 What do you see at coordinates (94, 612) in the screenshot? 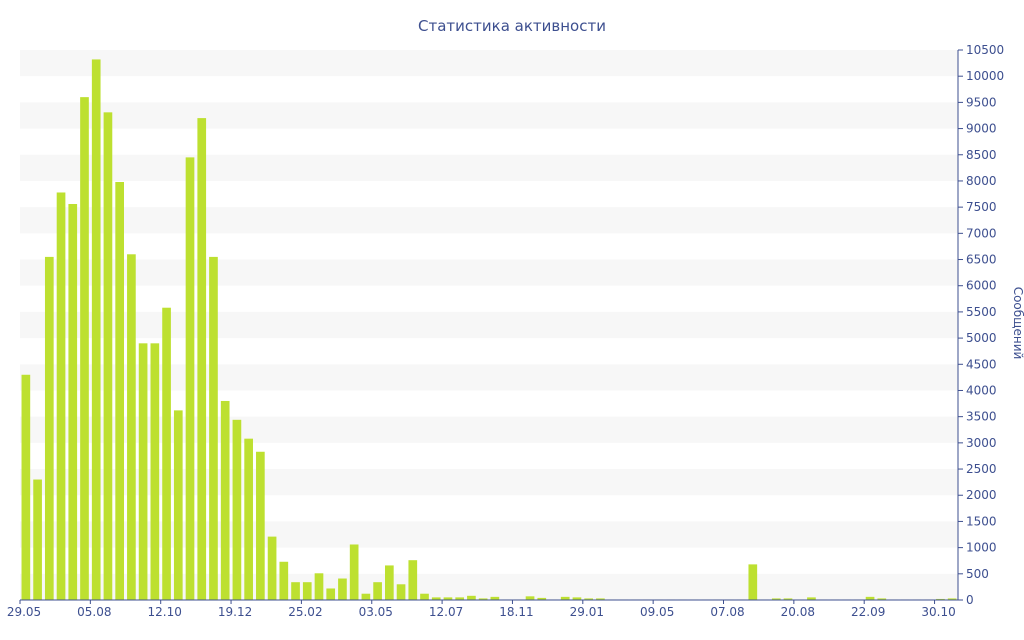
I see `x-tick-label: 05.08` at bounding box center [94, 612].